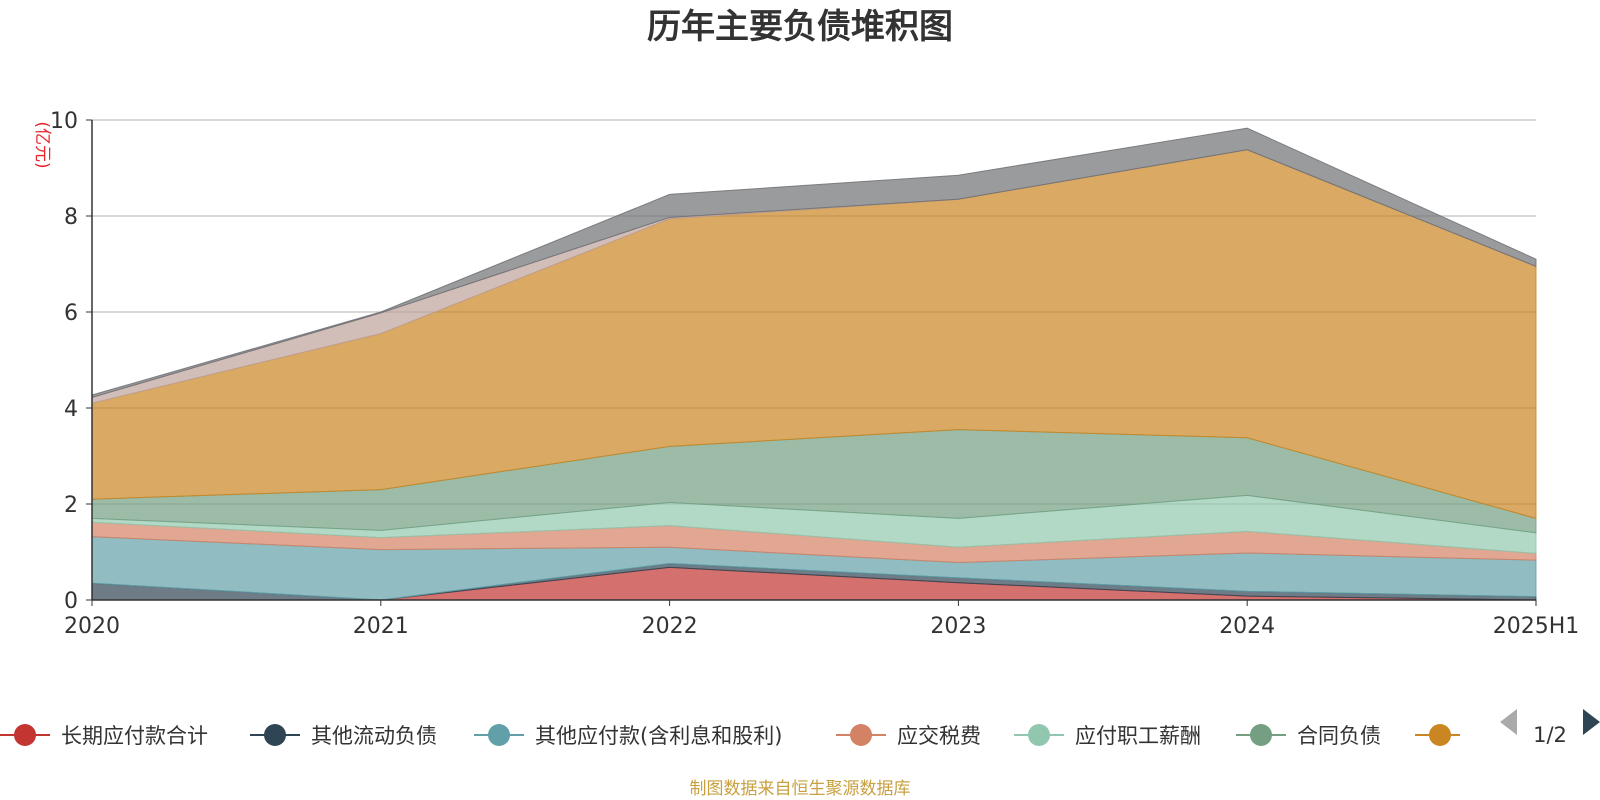  Describe the element at coordinates (71, 361) in the screenshot. I see `y-axis-ticks: 0 2 4 6 8 10` at that location.